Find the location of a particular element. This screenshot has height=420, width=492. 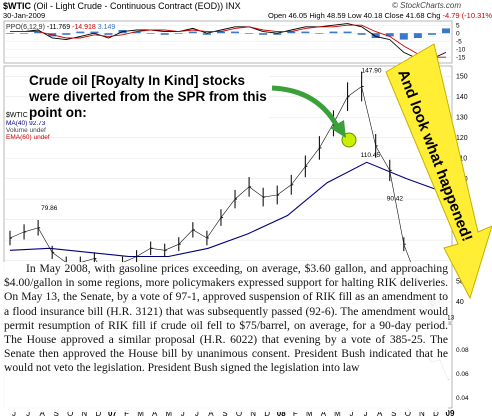

price-y-tick: 120 is located at coordinates (462, 138).